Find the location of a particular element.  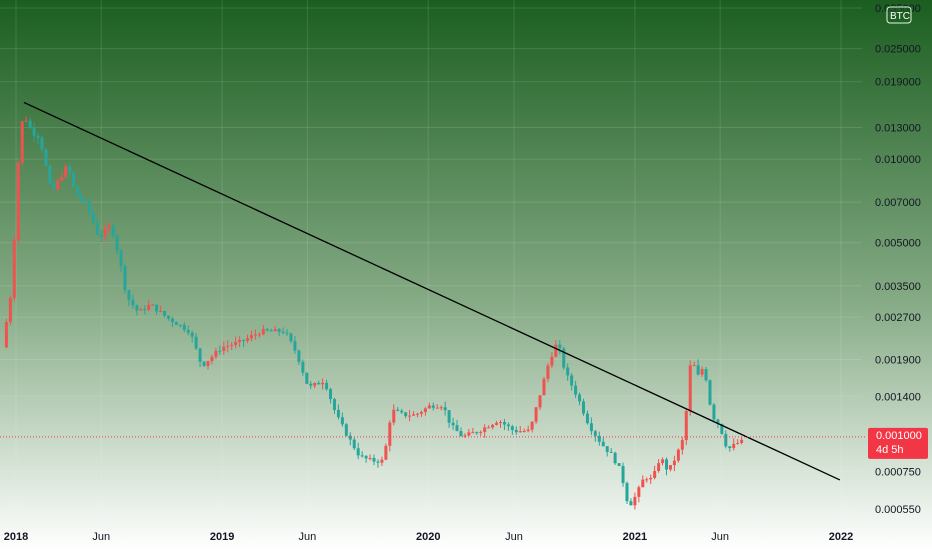

symbol-badge-label: BTC is located at coordinates (900, 16).